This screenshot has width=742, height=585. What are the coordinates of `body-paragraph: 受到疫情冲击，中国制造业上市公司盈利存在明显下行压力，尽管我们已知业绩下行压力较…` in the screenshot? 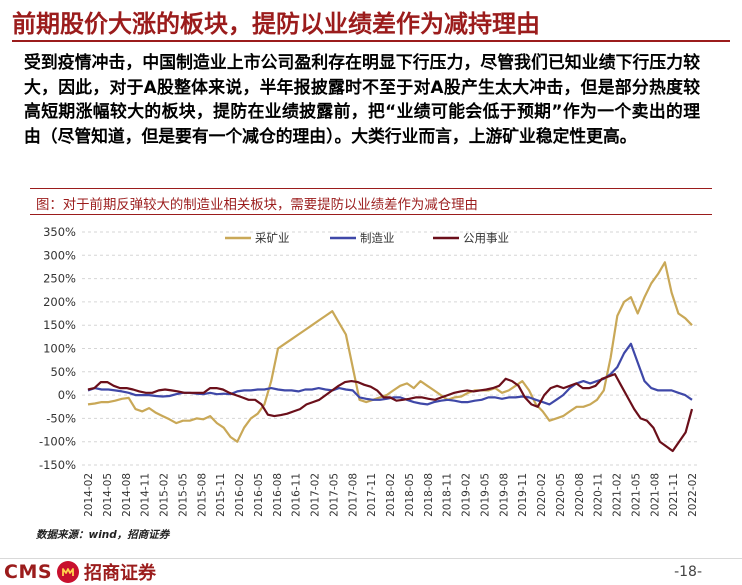 It's located at (362, 99).